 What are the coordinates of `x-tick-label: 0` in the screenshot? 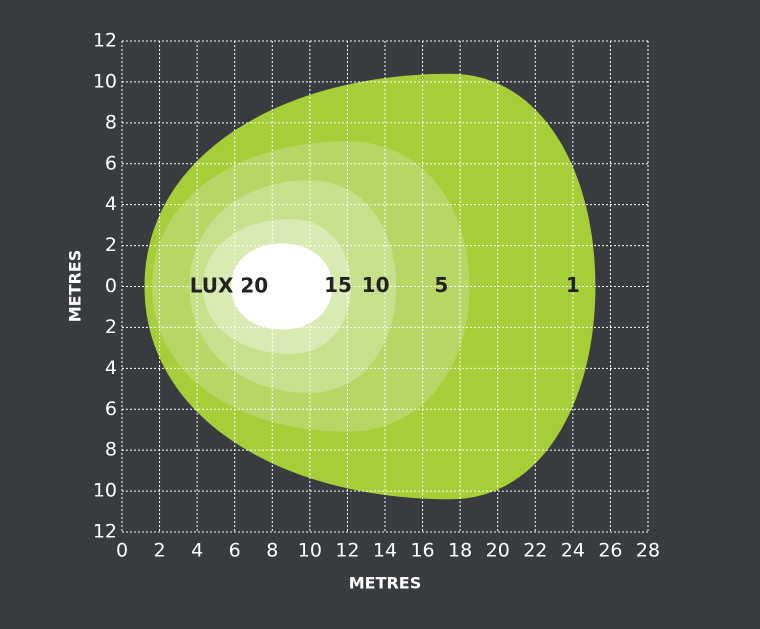 It's located at (122, 551).